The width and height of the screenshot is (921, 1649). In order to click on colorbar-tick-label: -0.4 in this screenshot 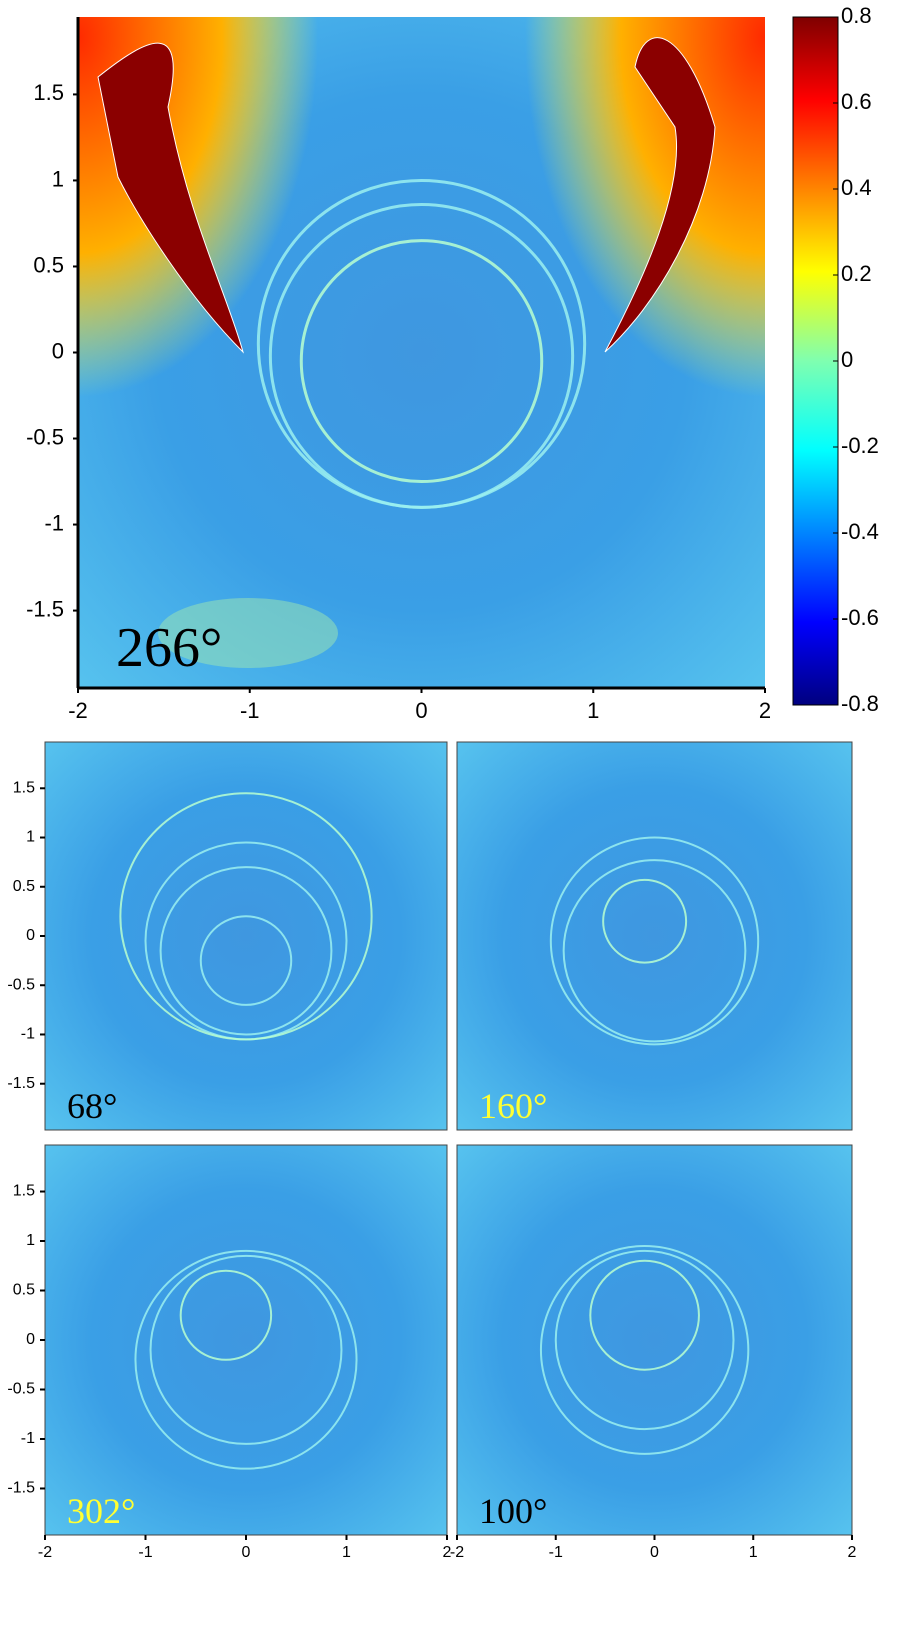, I will do `click(860, 531)`.